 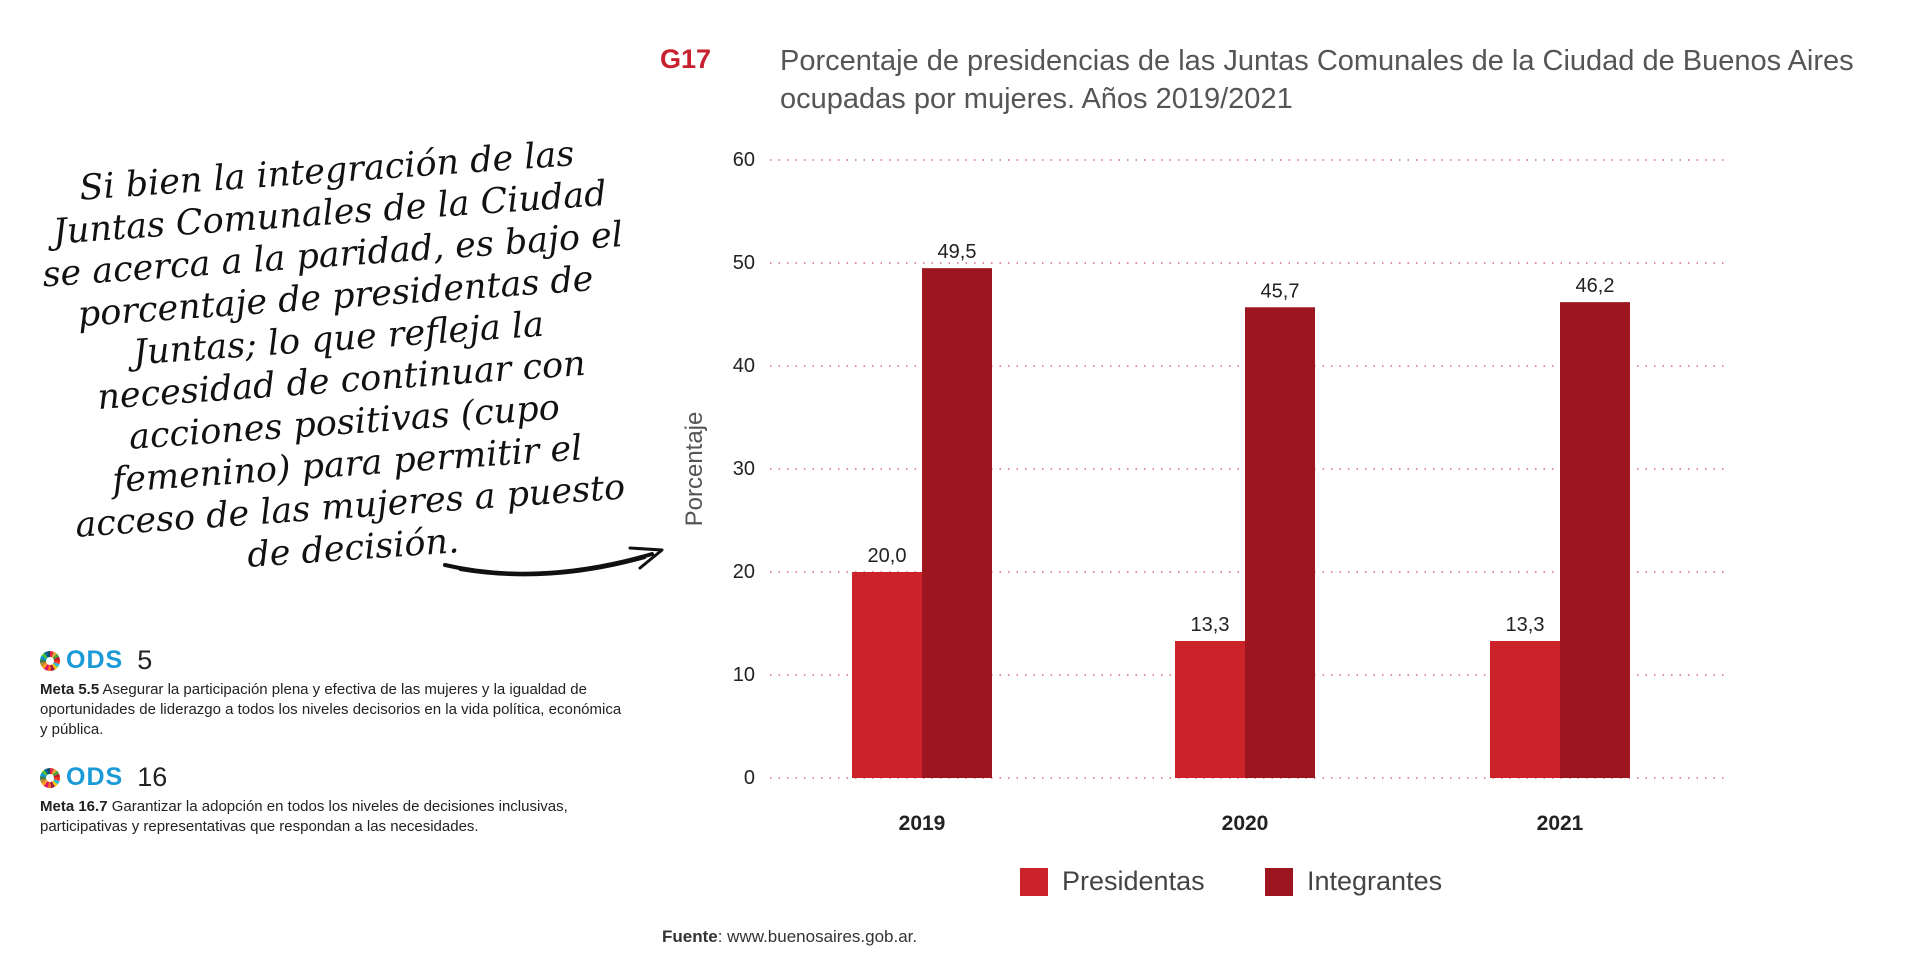 I want to click on y-tick-label: 40, so click(x=744, y=366).